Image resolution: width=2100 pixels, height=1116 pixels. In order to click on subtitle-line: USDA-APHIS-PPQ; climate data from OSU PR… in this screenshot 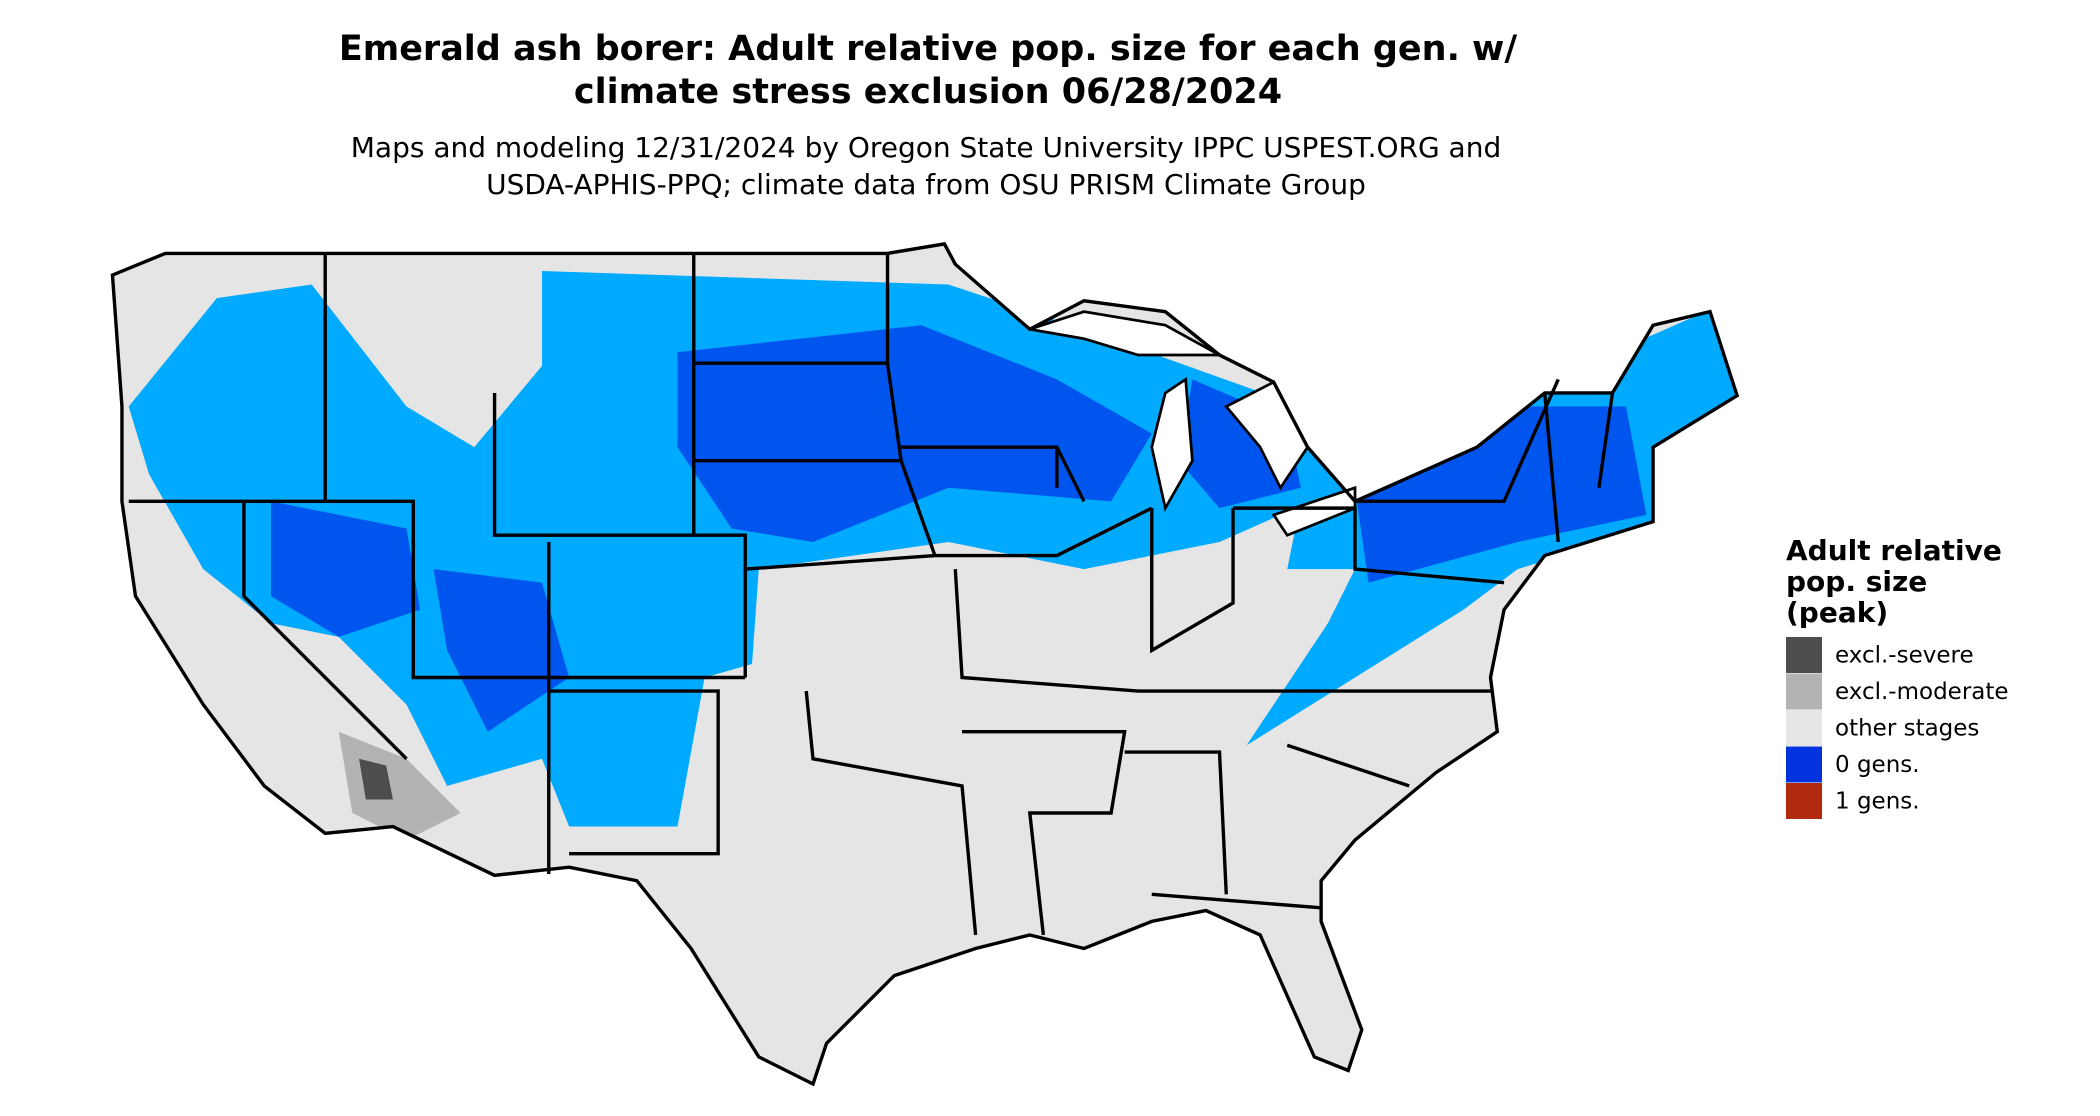, I will do `click(926, 184)`.